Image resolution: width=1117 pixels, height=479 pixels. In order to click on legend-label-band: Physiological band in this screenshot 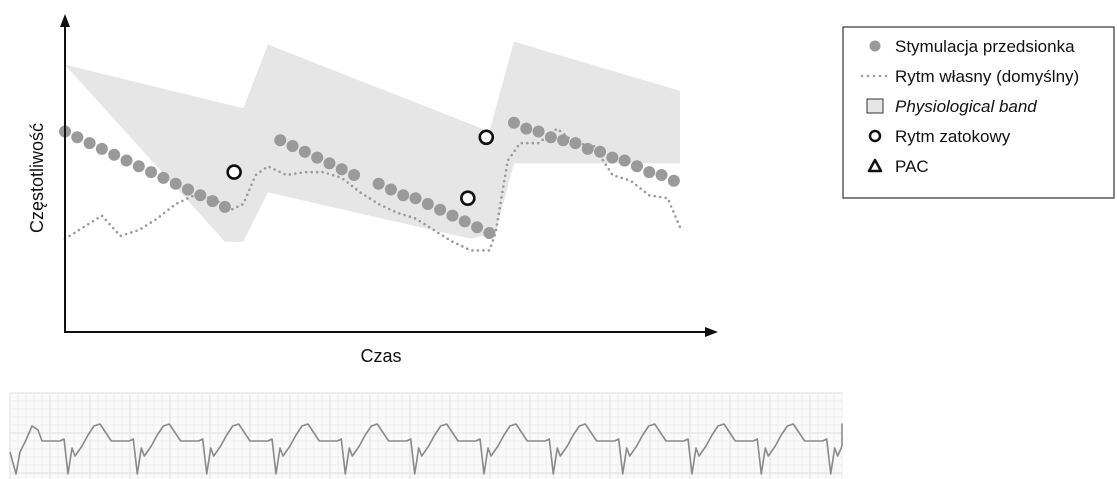, I will do `click(966, 106)`.